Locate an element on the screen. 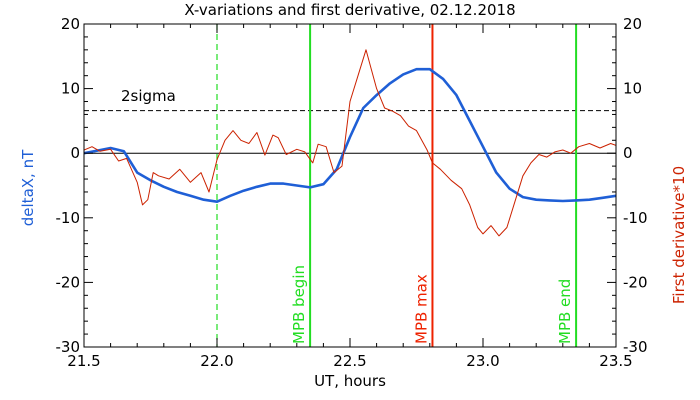 This screenshot has height=400, width=700. marker-label-mpb-end: MPB end is located at coordinates (565, 311).